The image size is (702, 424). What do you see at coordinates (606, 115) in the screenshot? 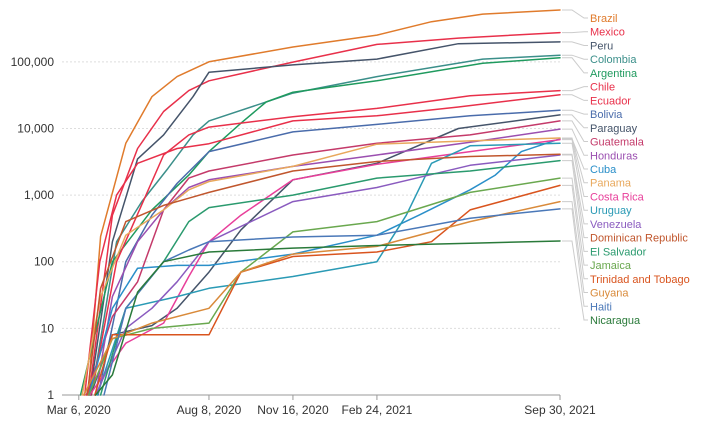
I see `legend-label-bolivia: Bolivia` at bounding box center [606, 115].